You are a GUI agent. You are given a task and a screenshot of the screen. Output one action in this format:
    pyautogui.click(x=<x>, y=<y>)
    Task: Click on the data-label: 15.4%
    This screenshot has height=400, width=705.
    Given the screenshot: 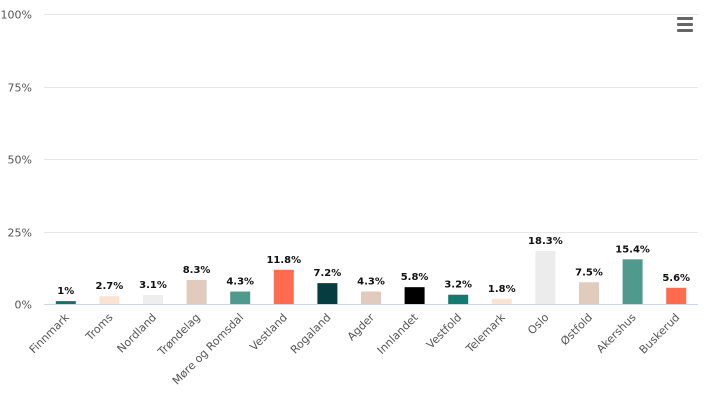 What is the action you would take?
    pyautogui.click(x=632, y=249)
    